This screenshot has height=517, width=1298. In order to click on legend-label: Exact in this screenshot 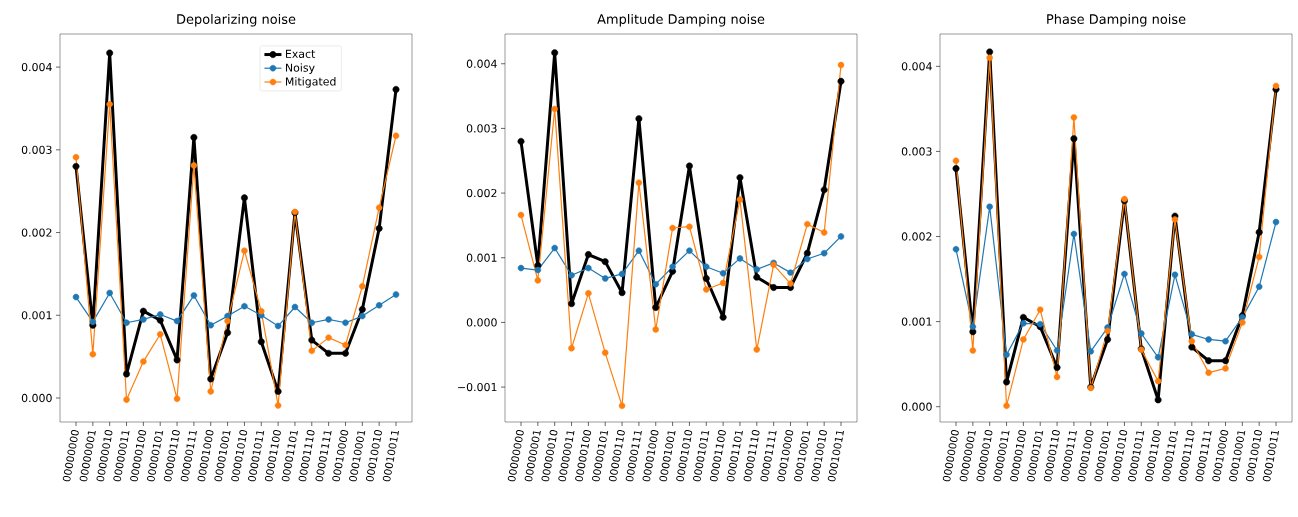, I will do `click(300, 53)`.